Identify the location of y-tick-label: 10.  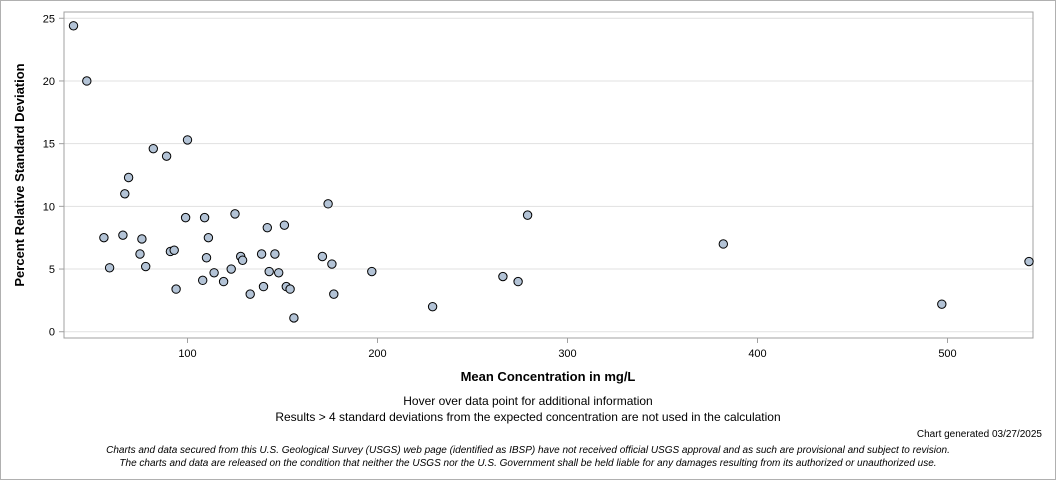
(49, 207).